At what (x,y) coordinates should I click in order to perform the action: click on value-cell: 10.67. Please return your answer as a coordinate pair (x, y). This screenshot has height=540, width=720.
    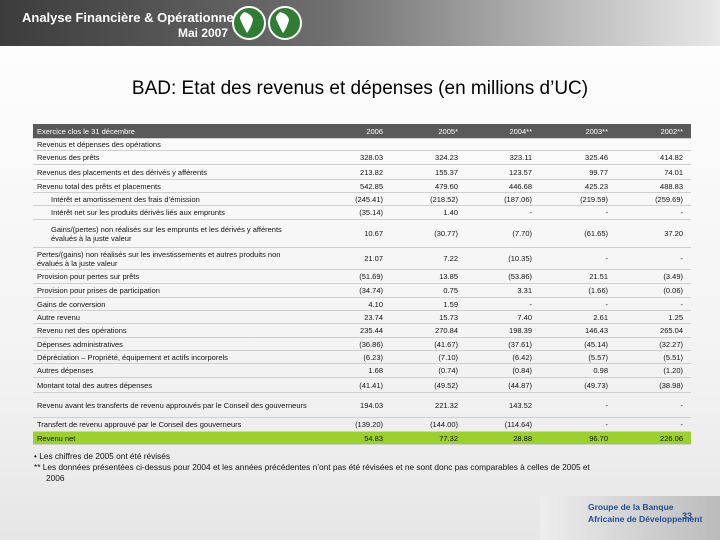
    Looking at the image, I should click on (373, 233).